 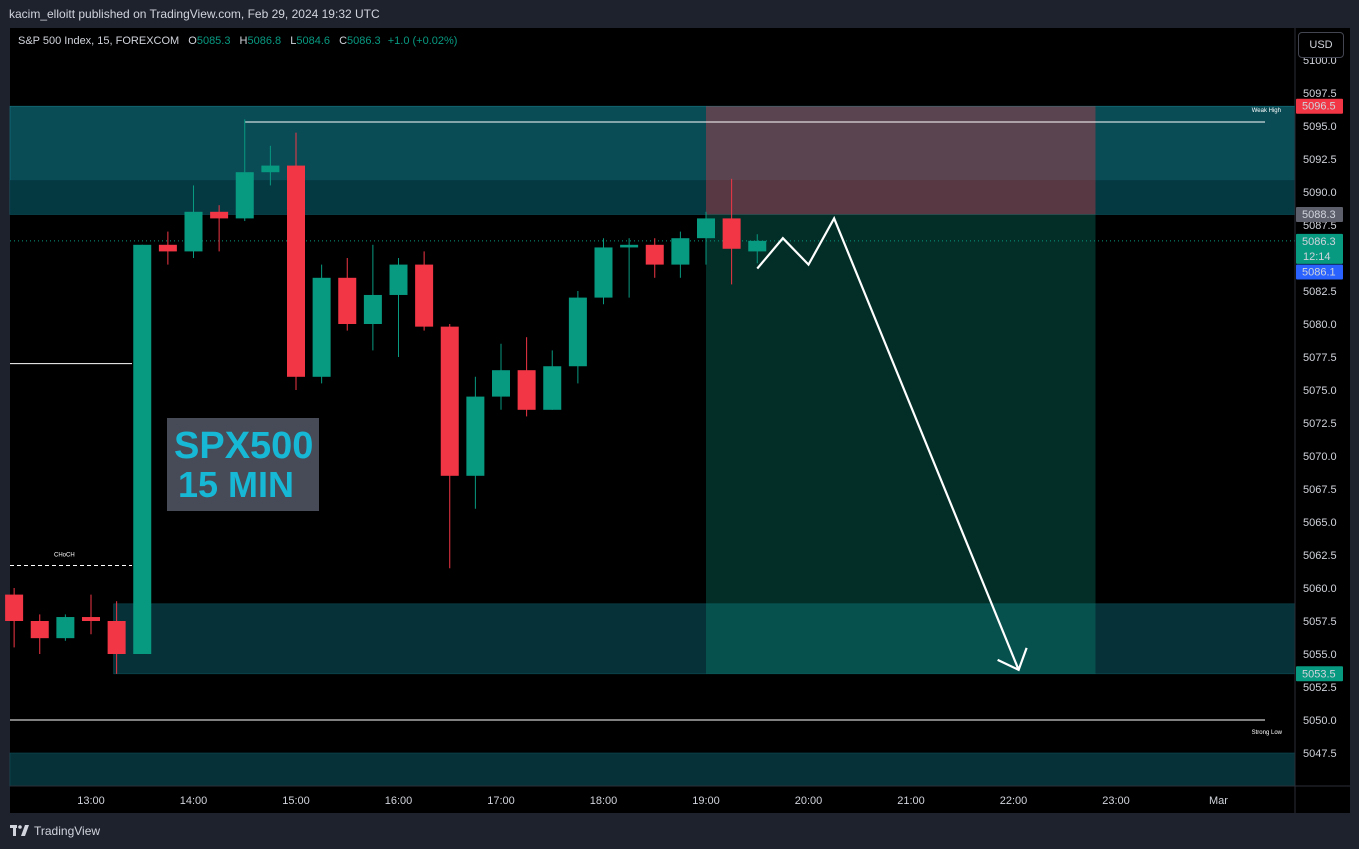 What do you see at coordinates (1320, 94) in the screenshot?
I see `price-tick-label: 5097.5` at bounding box center [1320, 94].